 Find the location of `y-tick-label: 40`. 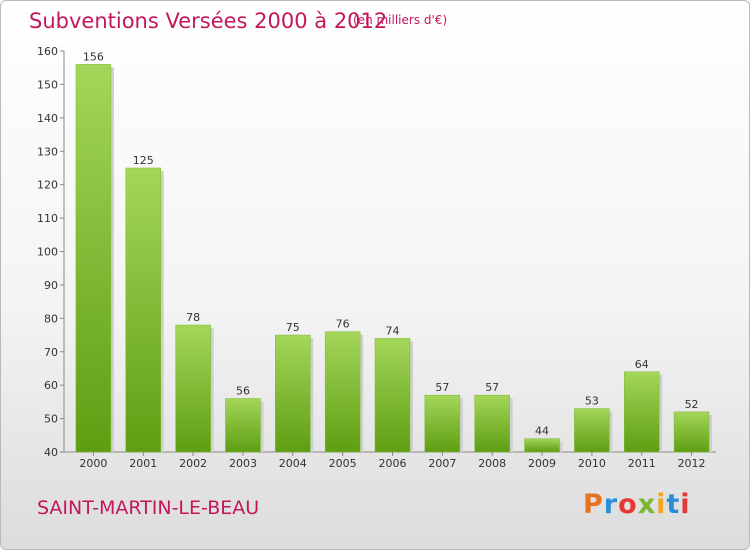

y-tick-label: 40 is located at coordinates (51, 452).